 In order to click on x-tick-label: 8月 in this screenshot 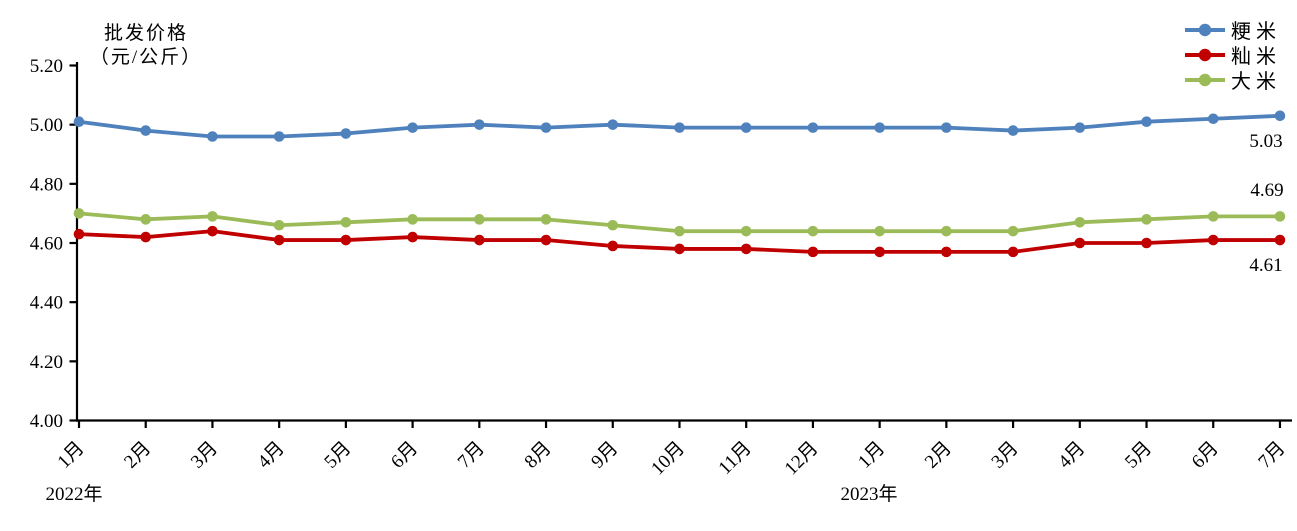, I will do `click(538, 455)`.